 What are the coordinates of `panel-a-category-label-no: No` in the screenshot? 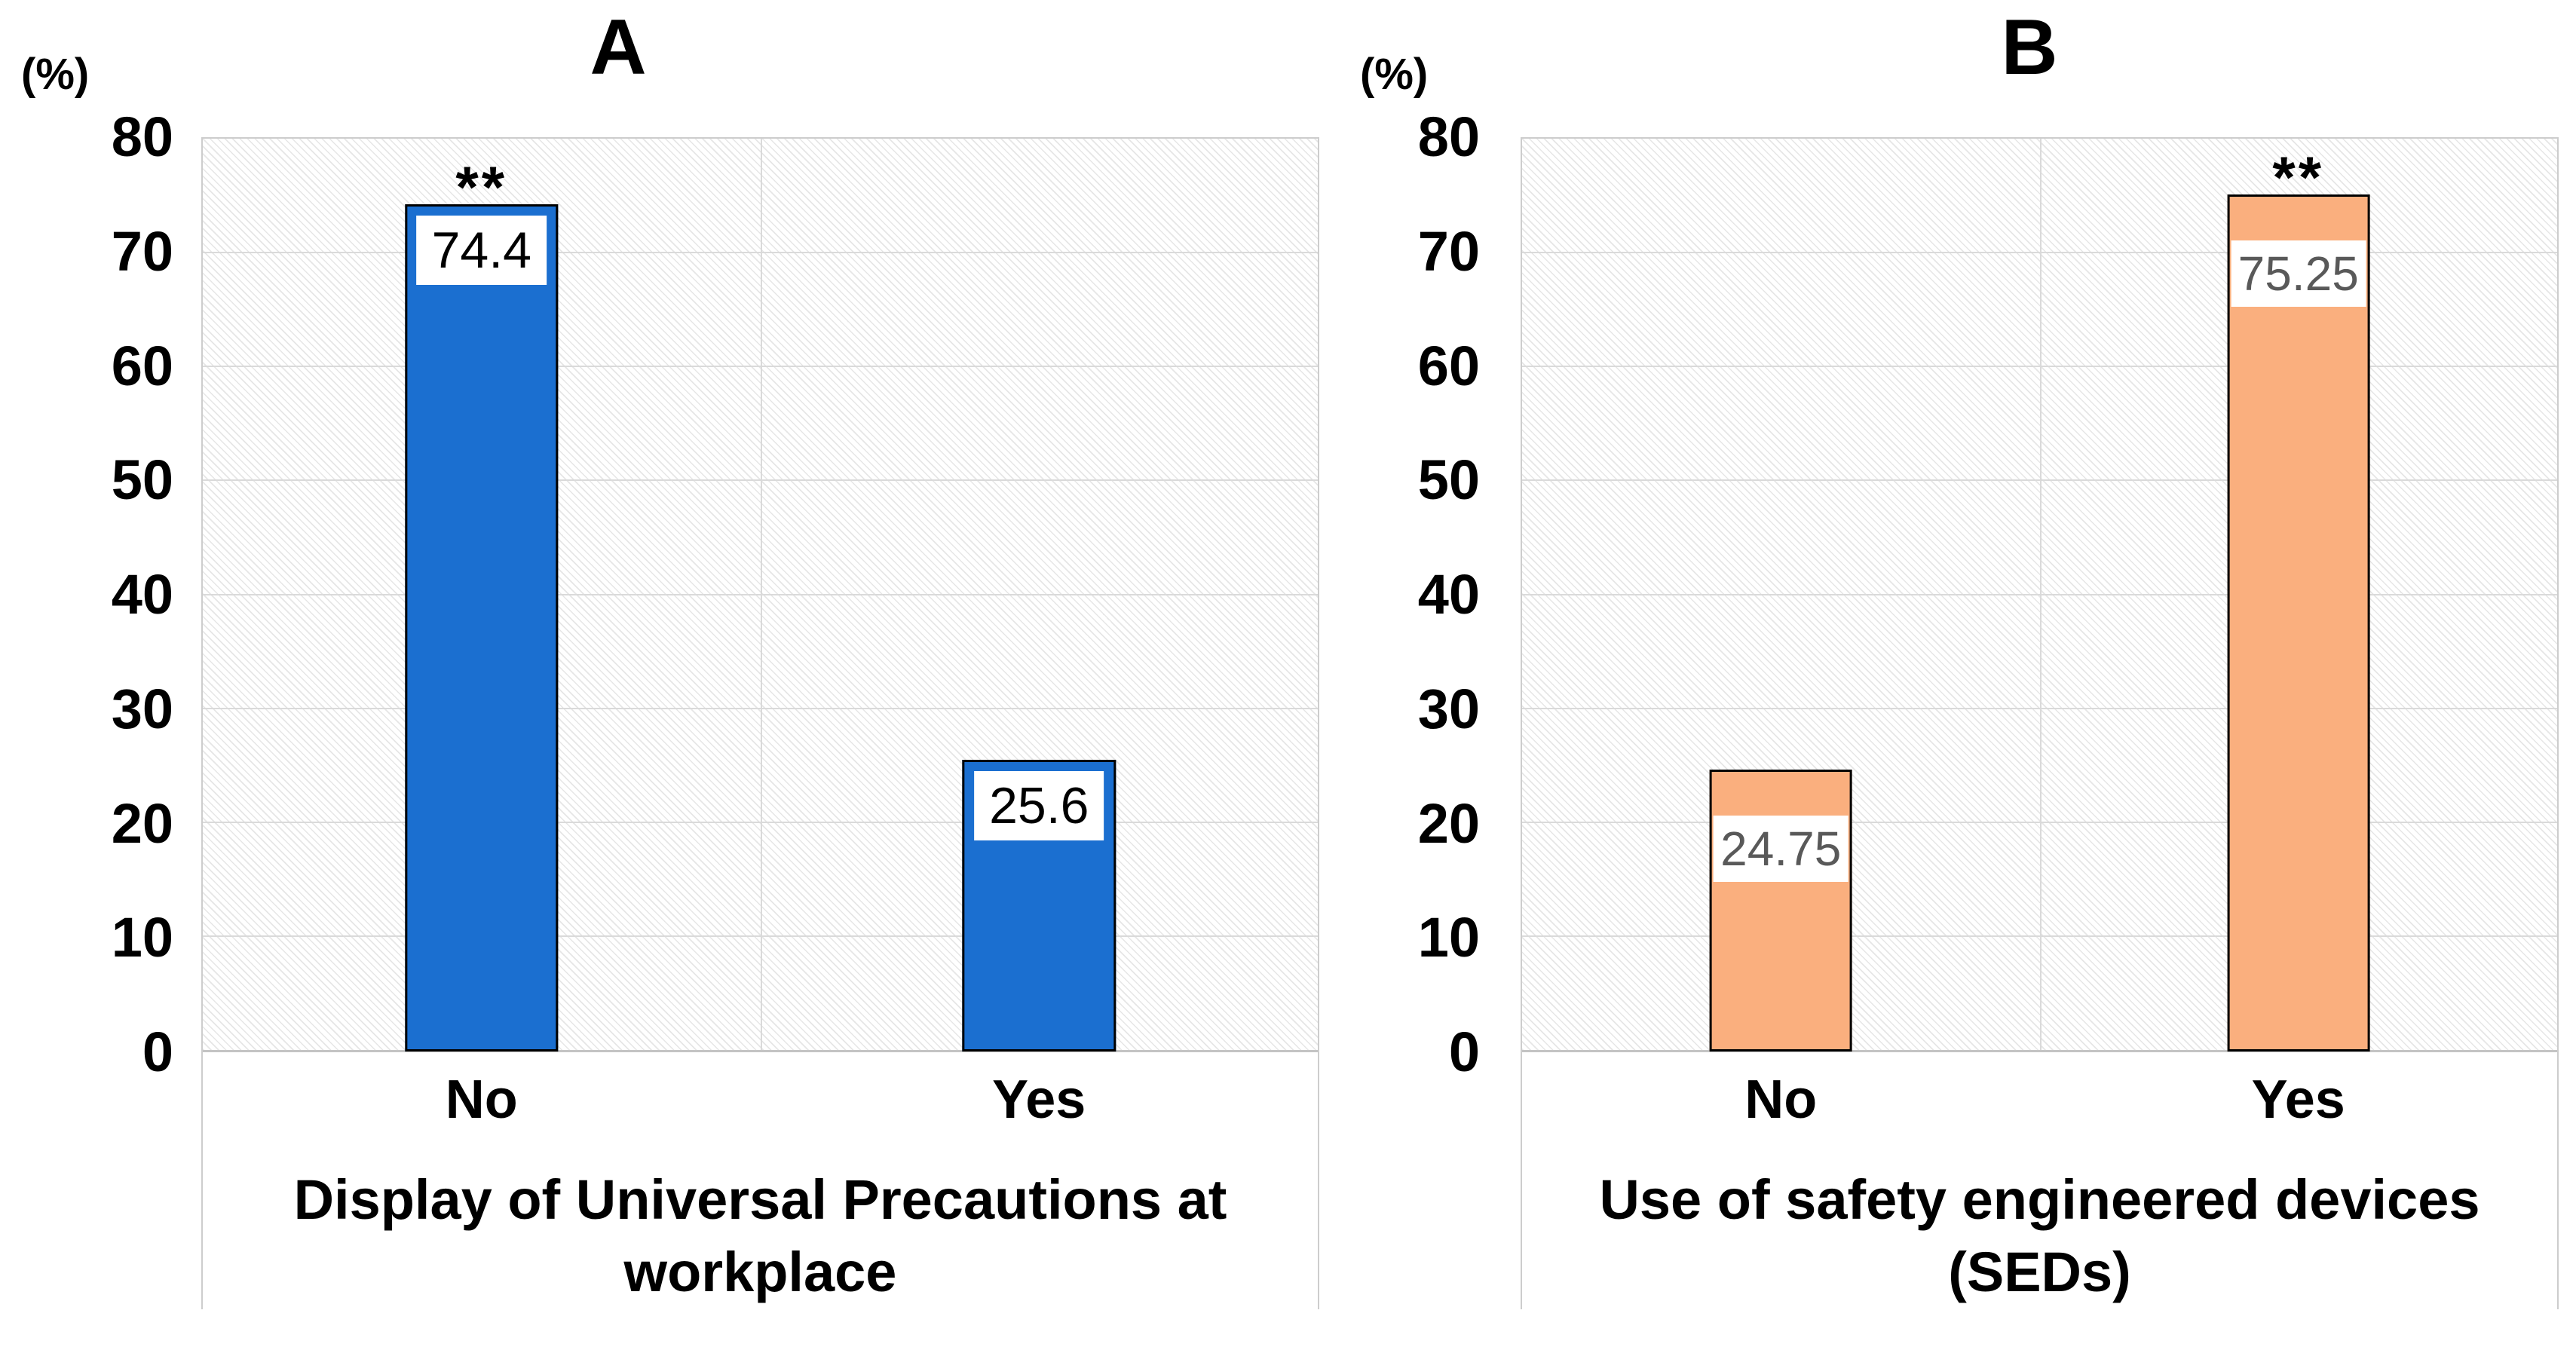 It's located at (481, 1100).